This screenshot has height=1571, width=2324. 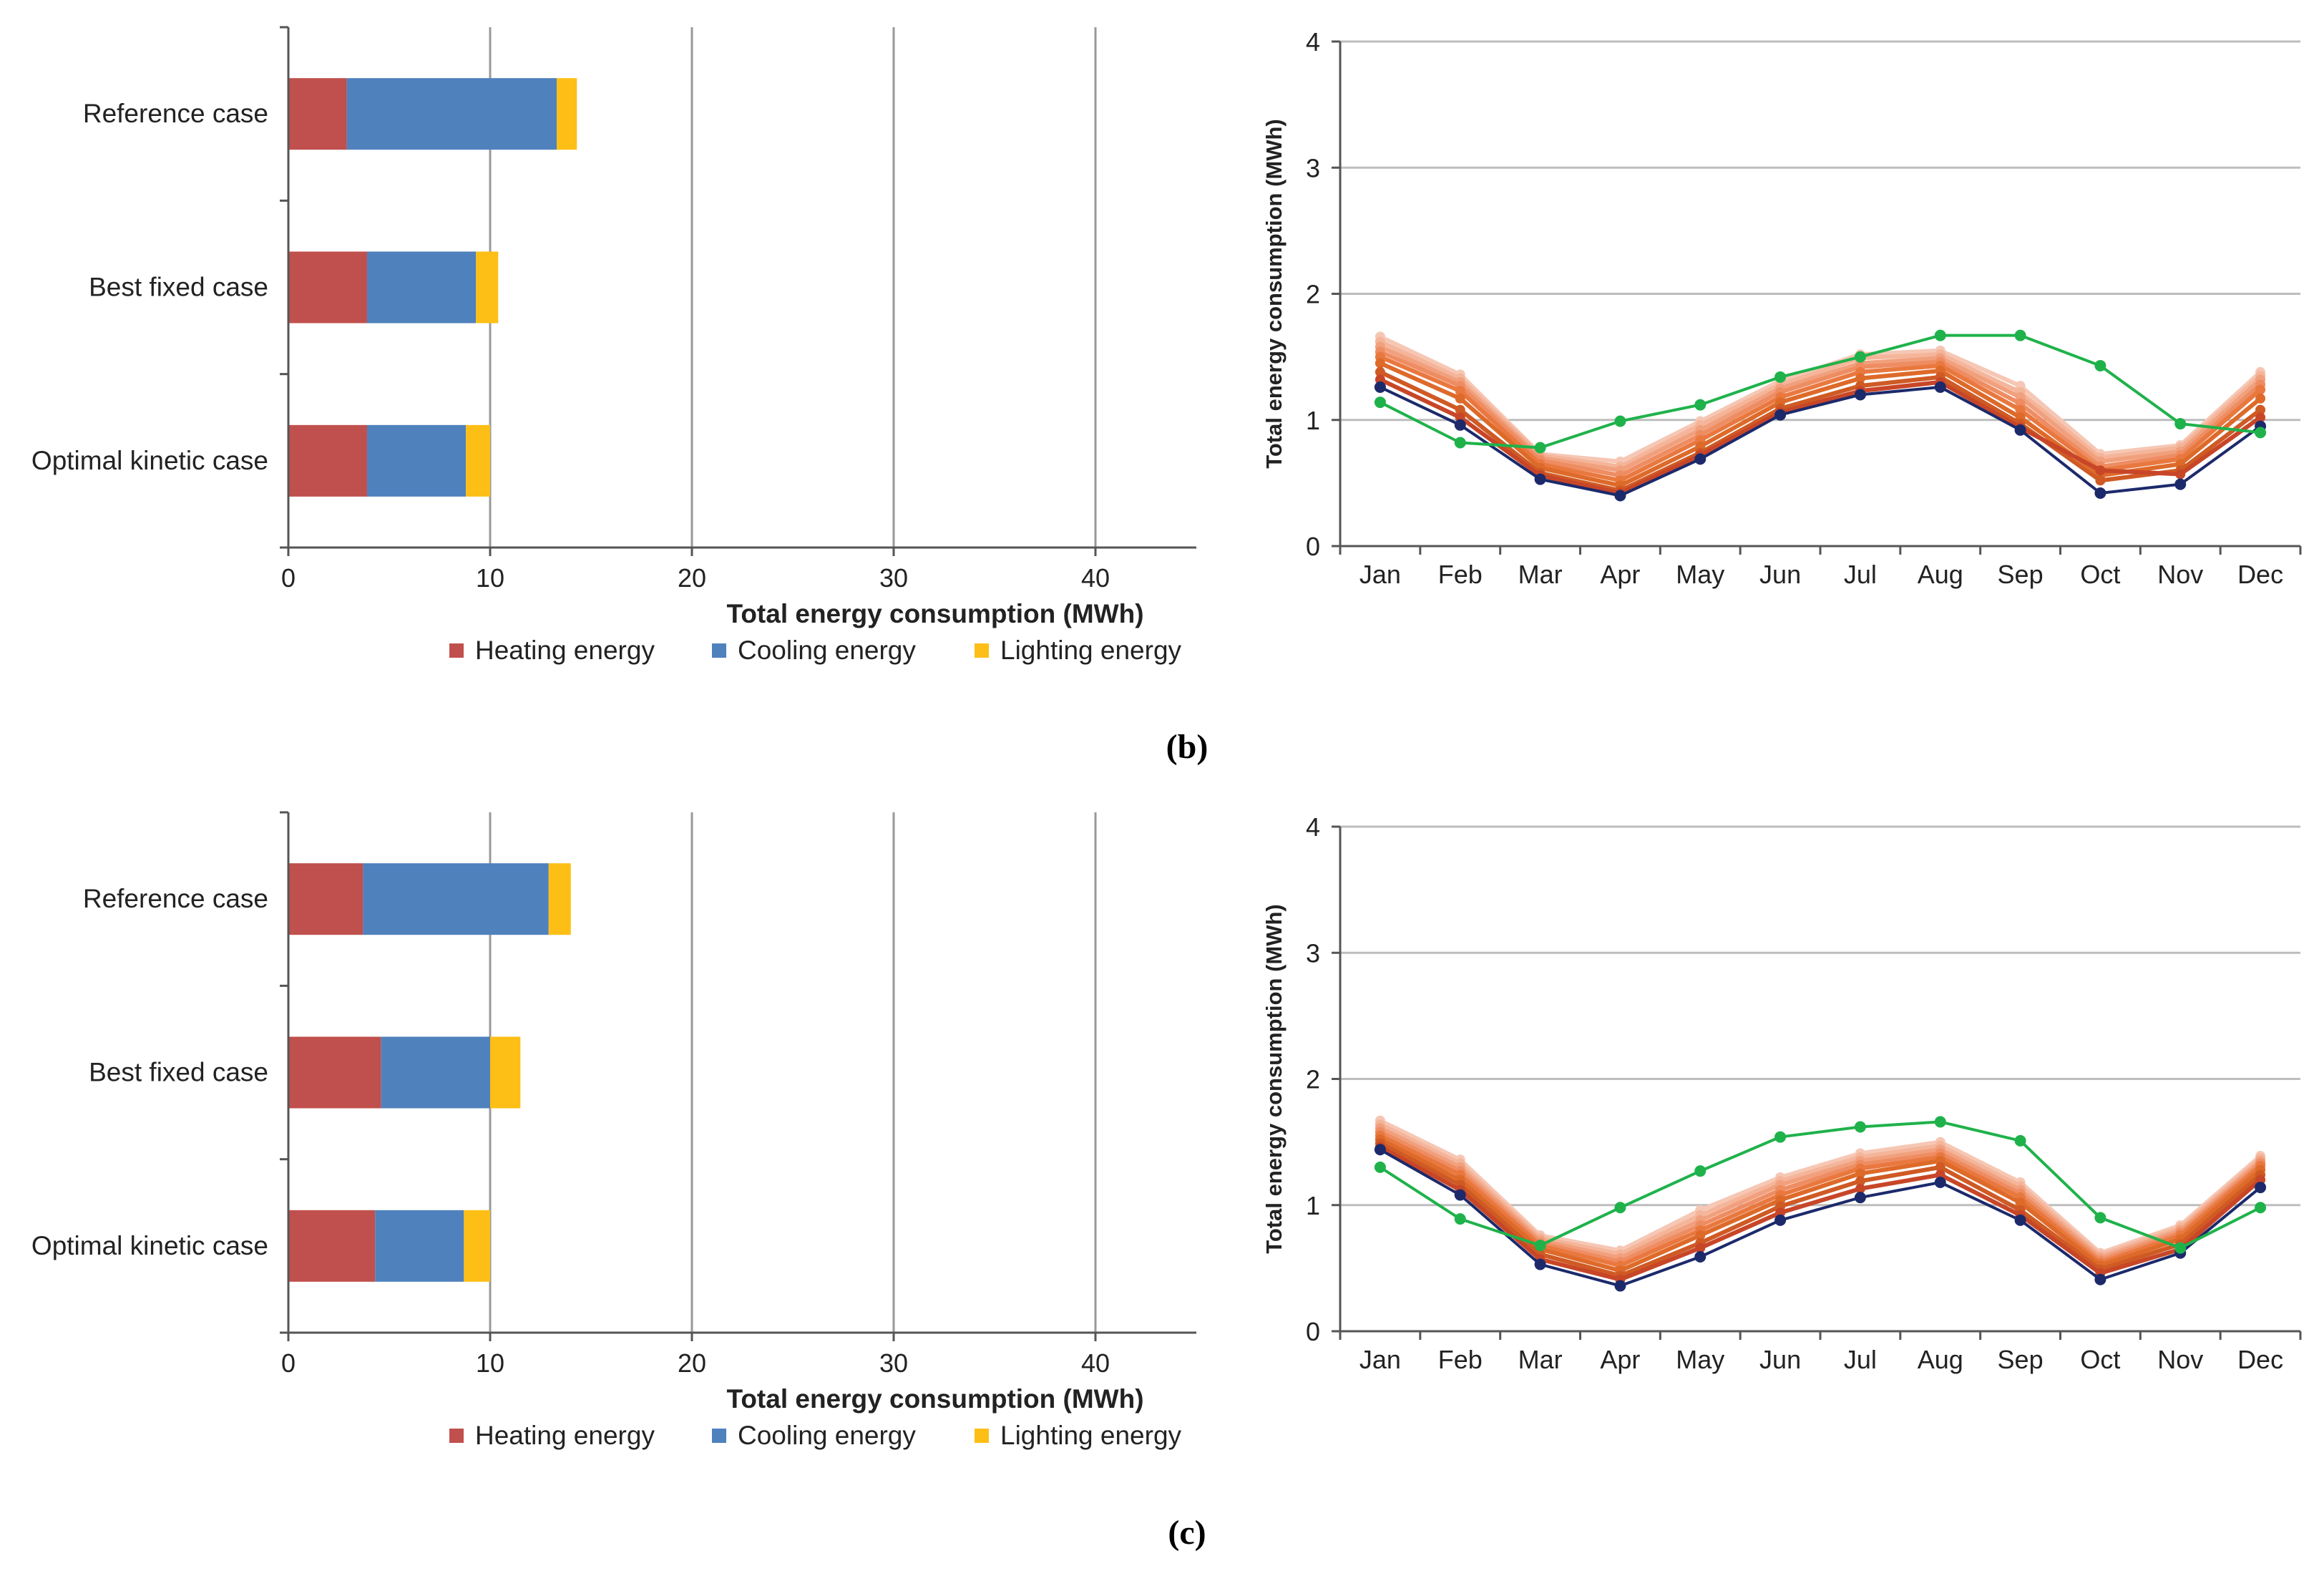 I want to click on legend-swatch-lighting, so click(x=982, y=1436).